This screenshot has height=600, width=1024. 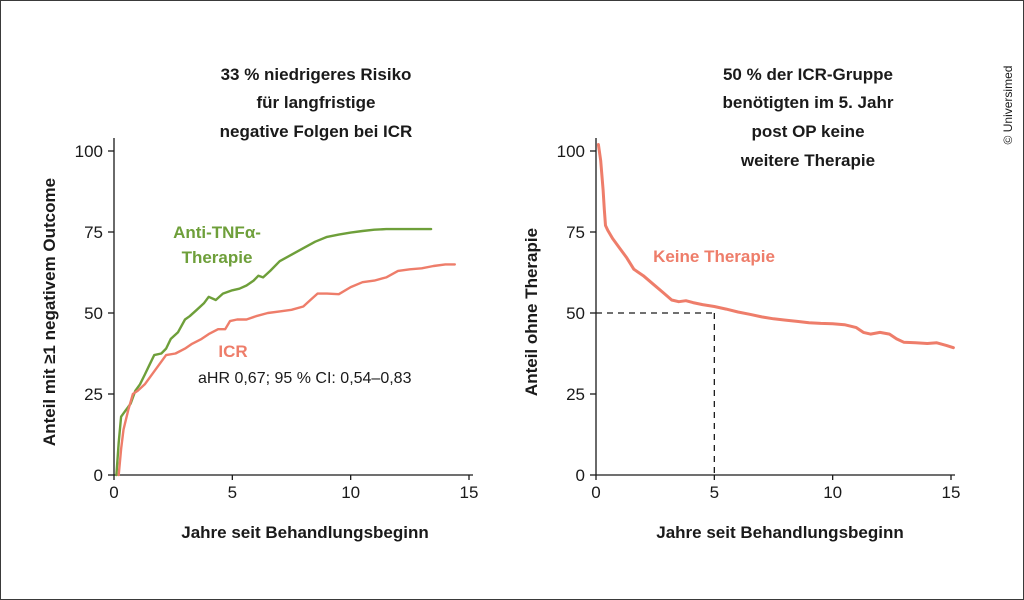 I want to click on chart-right-xtick-label: 5, so click(x=714, y=492).